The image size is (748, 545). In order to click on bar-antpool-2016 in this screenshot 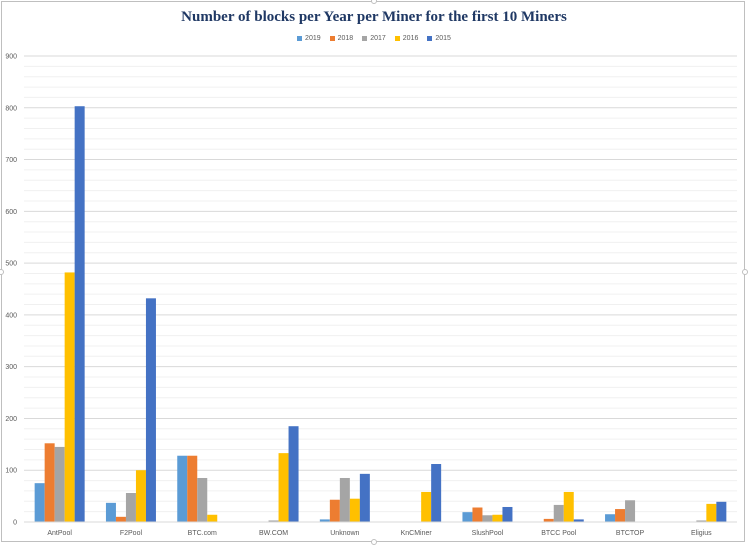, I will do `click(69, 397)`.